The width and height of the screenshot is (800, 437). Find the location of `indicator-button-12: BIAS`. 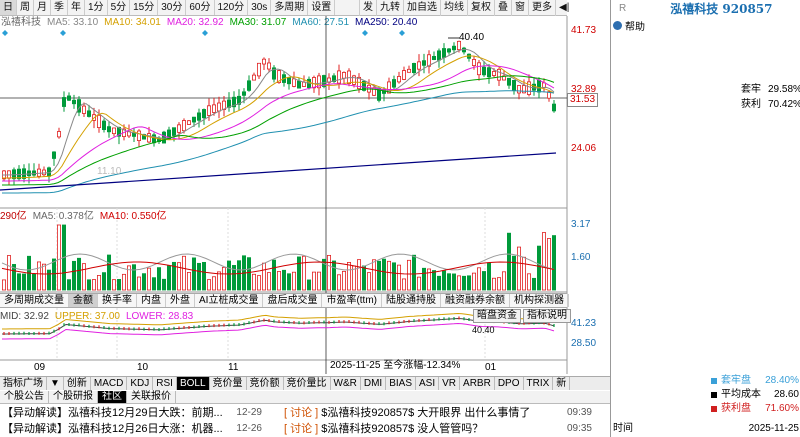

indicator-button-12: BIAS is located at coordinates (401, 383).